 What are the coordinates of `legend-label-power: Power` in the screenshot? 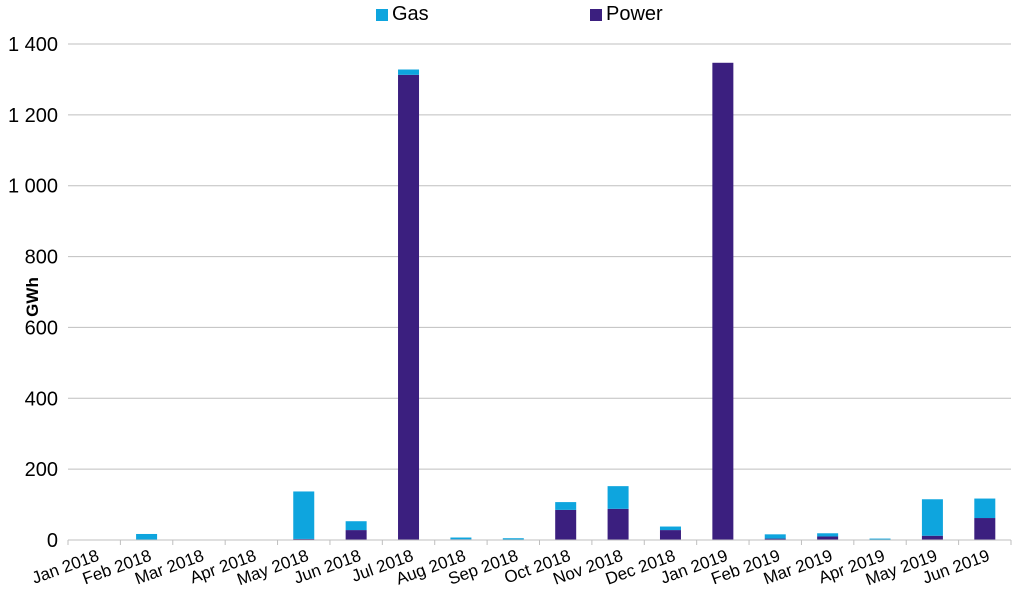 It's located at (634, 14).